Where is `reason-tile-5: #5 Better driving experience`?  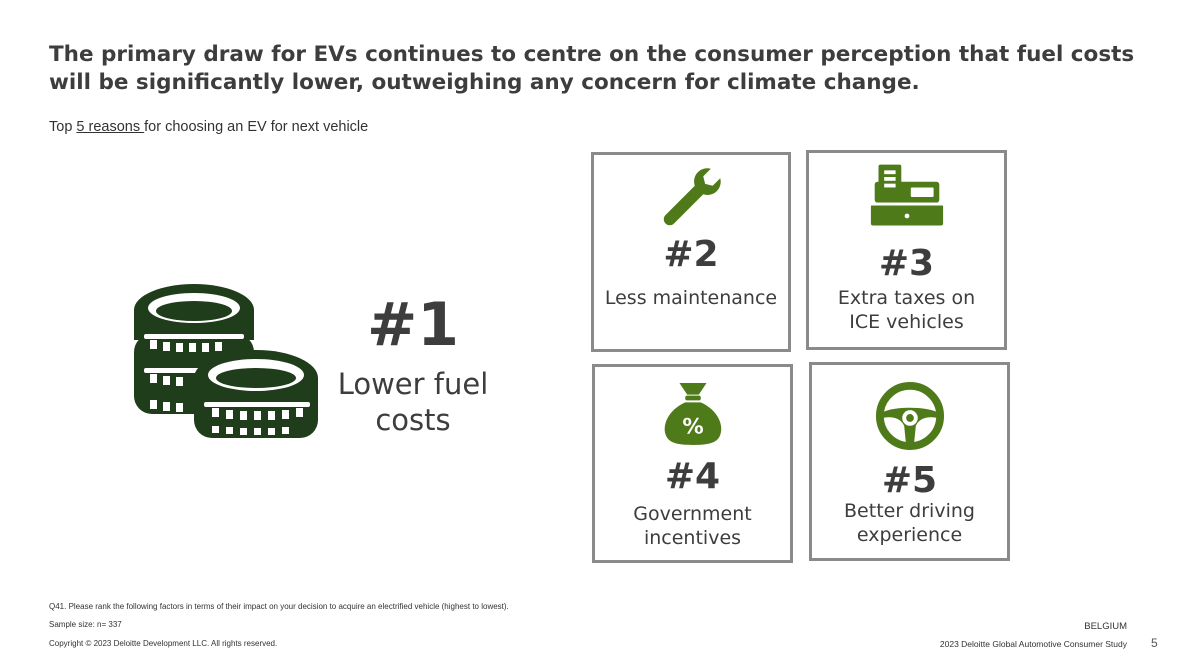 reason-tile-5: #5 Better driving experience is located at coordinates (909, 461).